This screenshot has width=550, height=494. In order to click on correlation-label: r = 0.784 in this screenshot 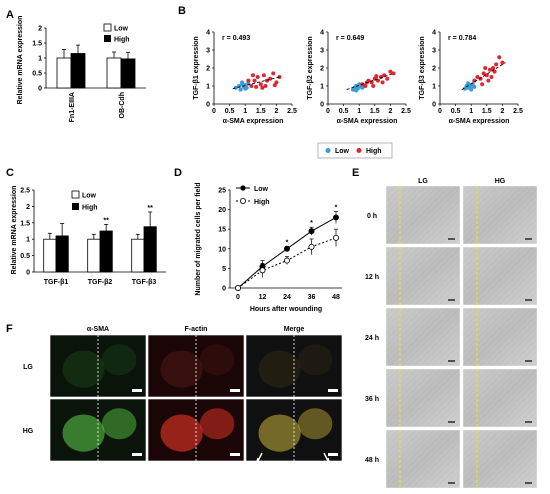, I will do `click(462, 38)`.